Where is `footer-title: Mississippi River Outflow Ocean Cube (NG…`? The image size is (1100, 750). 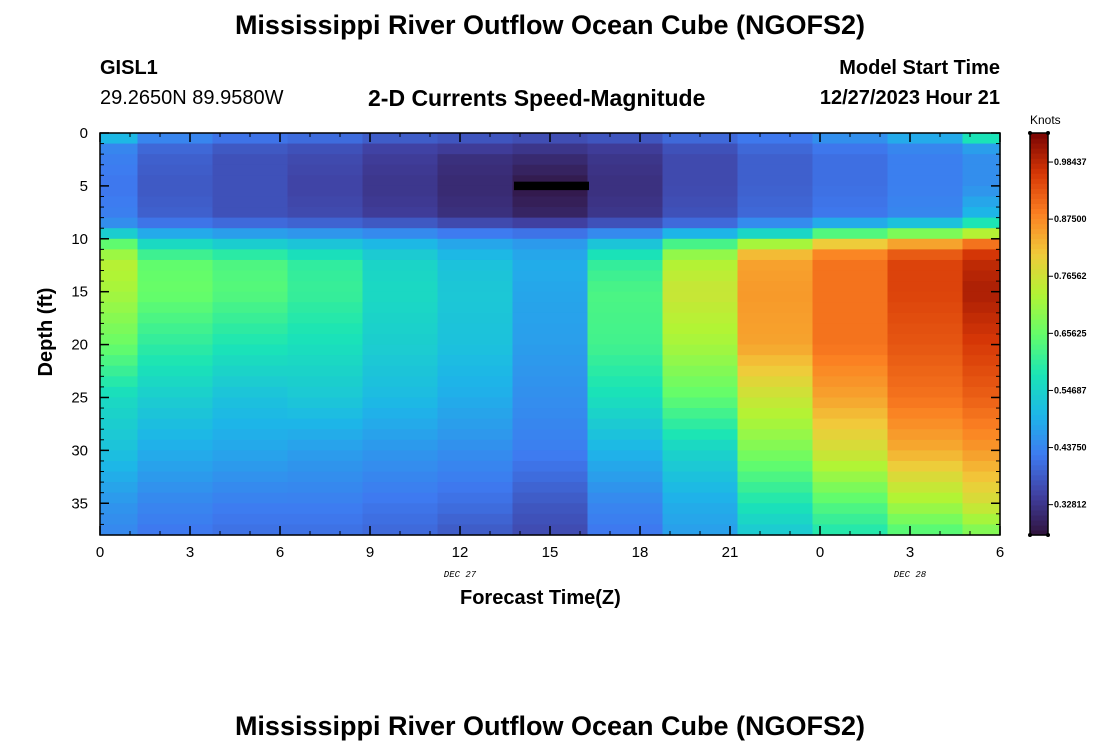 footer-title: Mississippi River Outflow Ocean Cube (NG… is located at coordinates (550, 726).